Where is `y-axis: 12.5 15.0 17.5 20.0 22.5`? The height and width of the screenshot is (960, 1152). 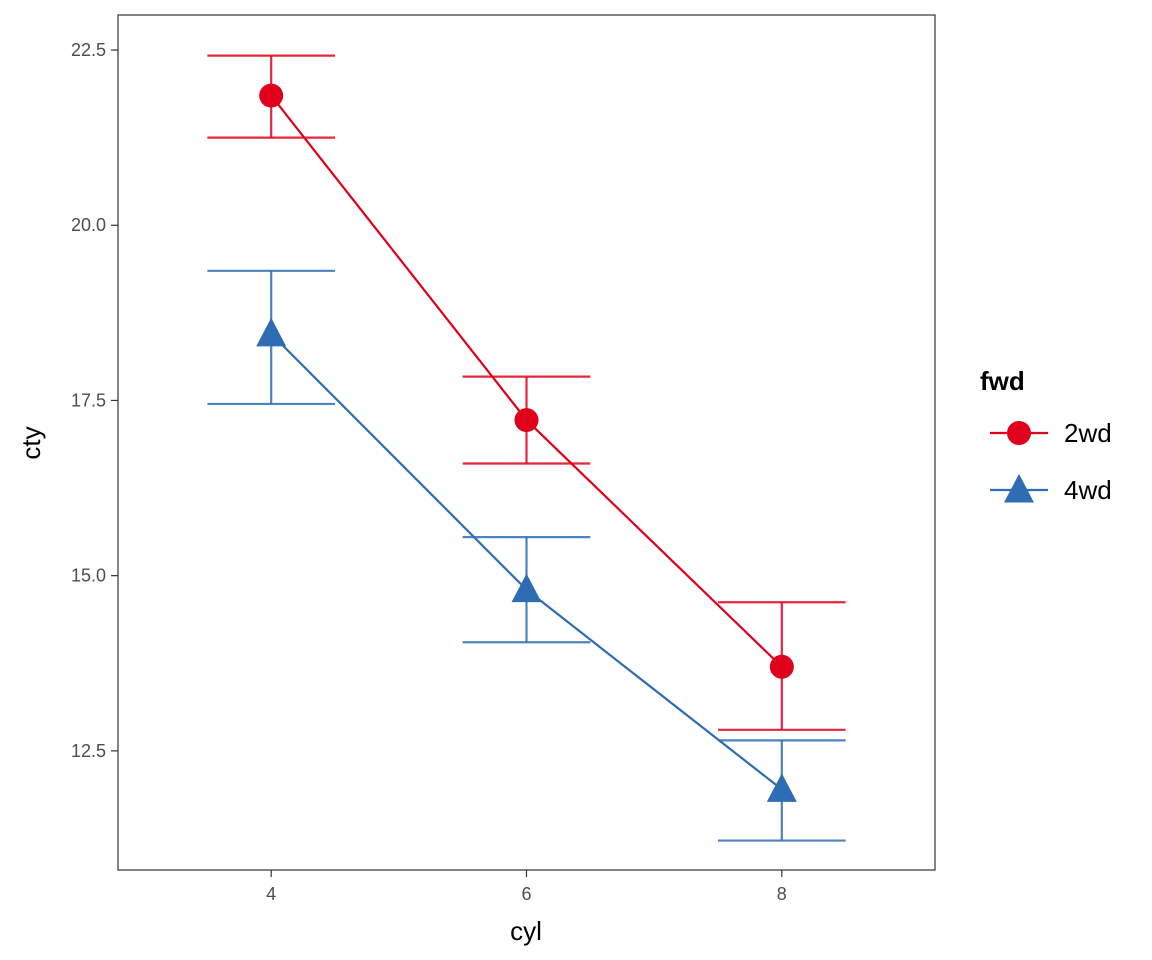
y-axis: 12.5 15.0 17.5 20.0 22.5 is located at coordinates (94, 400).